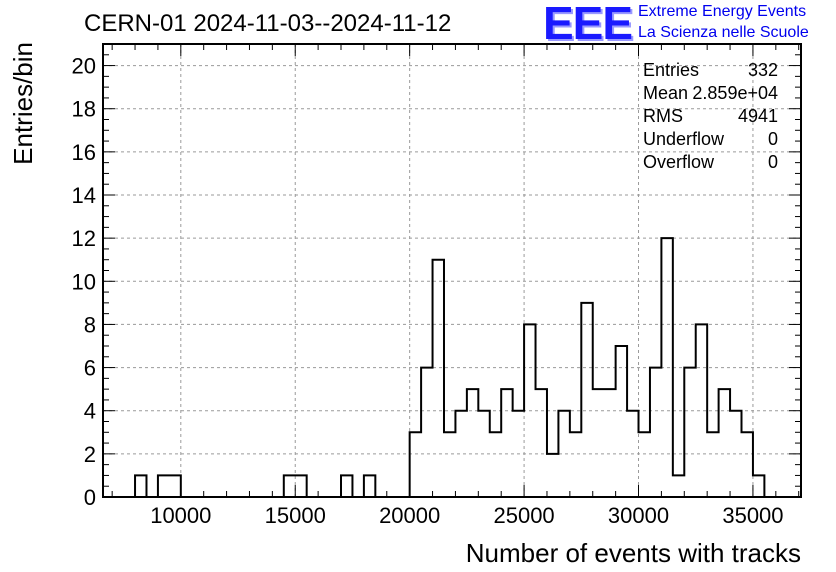 This screenshot has height=572, width=836. What do you see at coordinates (90, 454) in the screenshot?
I see `y-tick-label: 2` at bounding box center [90, 454].